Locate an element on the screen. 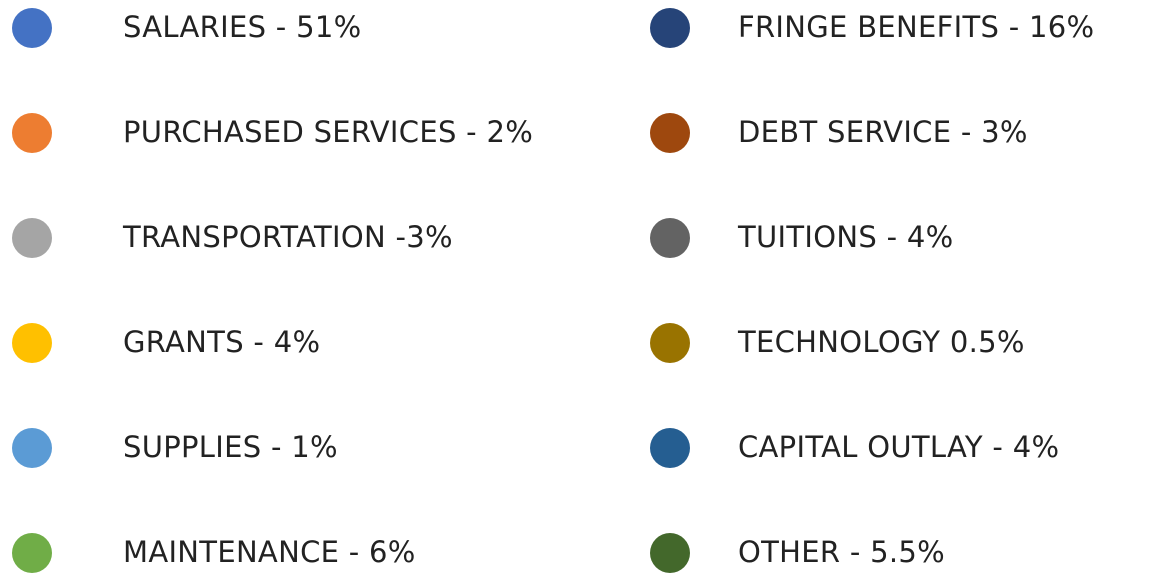  legend-label: DEBT SERVICE - 3% is located at coordinates (883, 132).